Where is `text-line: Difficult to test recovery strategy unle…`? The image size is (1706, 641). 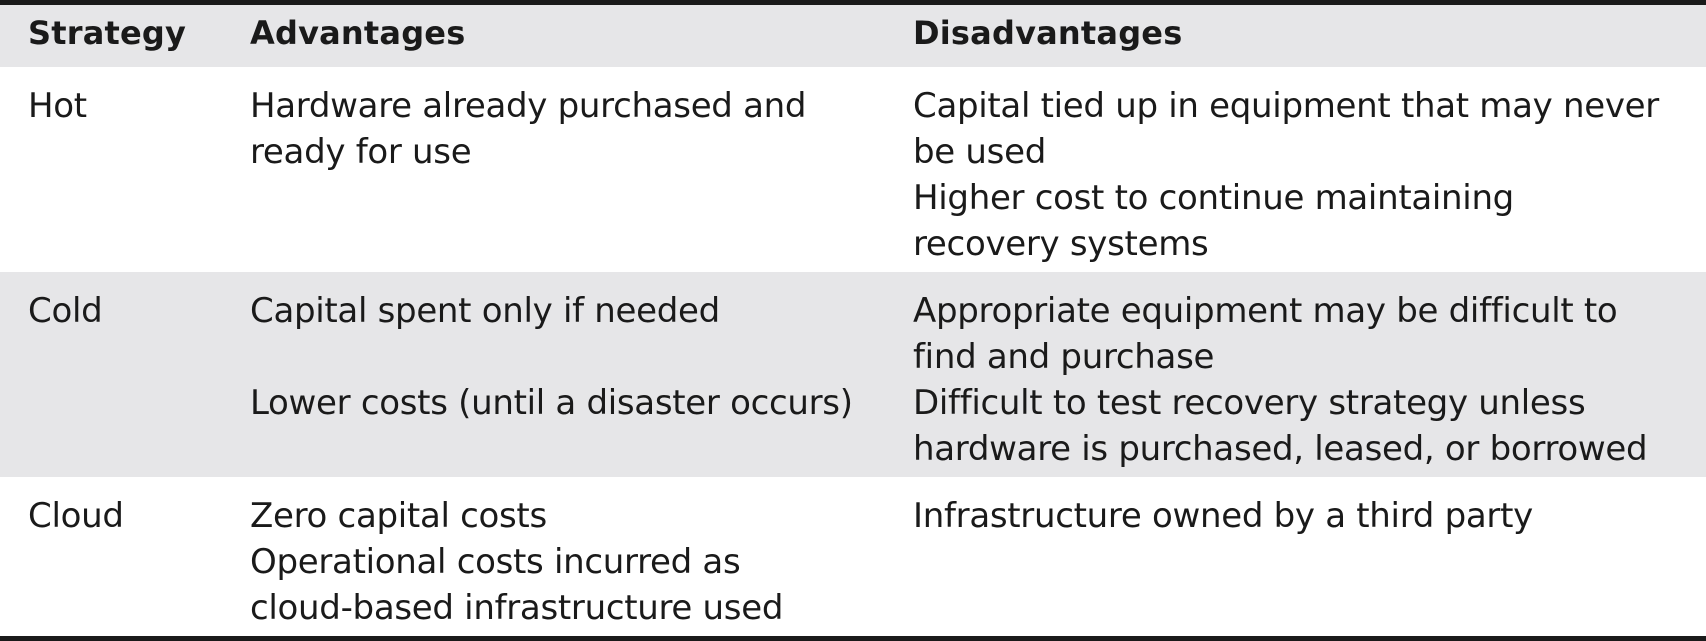
text-line: Difficult to test recovery strategy unle… is located at coordinates (1249, 403).